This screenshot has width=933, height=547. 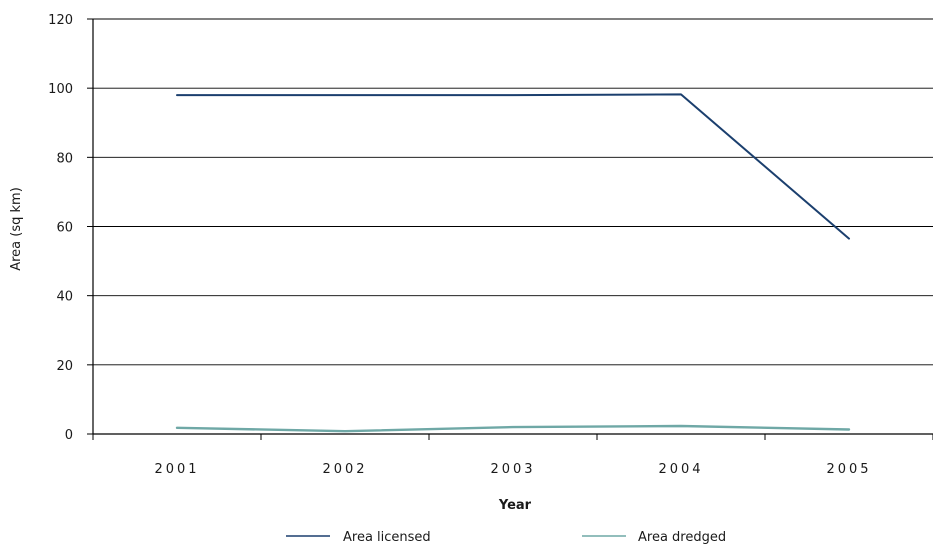 I want to click on y-axis-title: Area (sq km), so click(x=16, y=229).